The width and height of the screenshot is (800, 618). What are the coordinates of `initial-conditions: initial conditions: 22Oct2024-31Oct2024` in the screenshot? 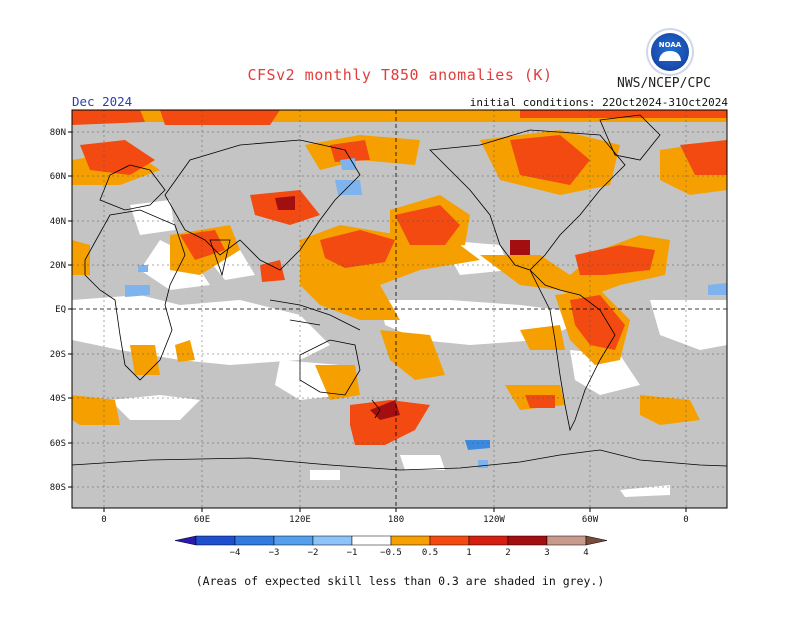 It's located at (598, 102).